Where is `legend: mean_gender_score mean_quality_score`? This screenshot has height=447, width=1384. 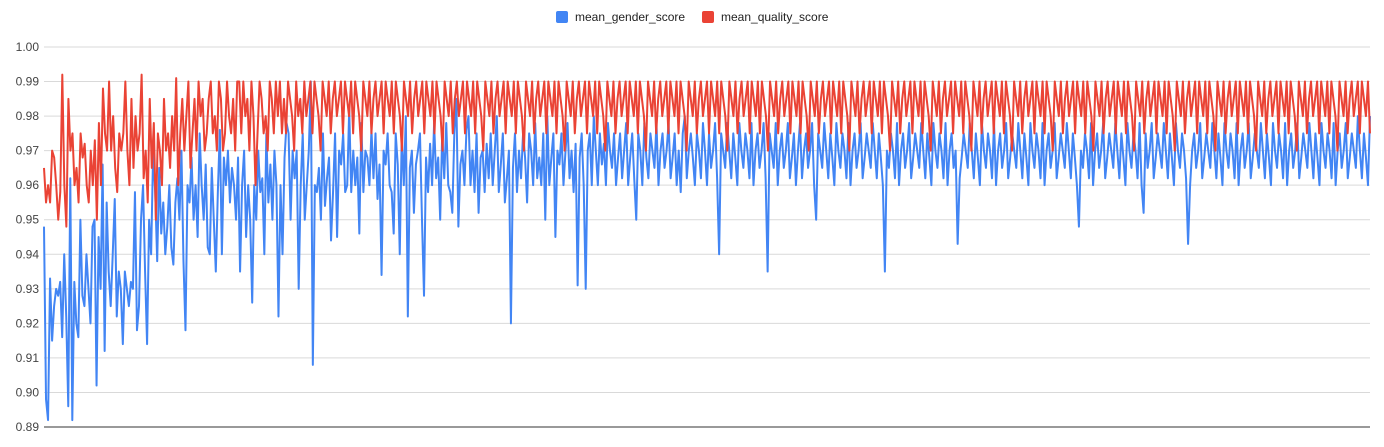 legend: mean_gender_score mean_quality_score is located at coordinates (692, 17).